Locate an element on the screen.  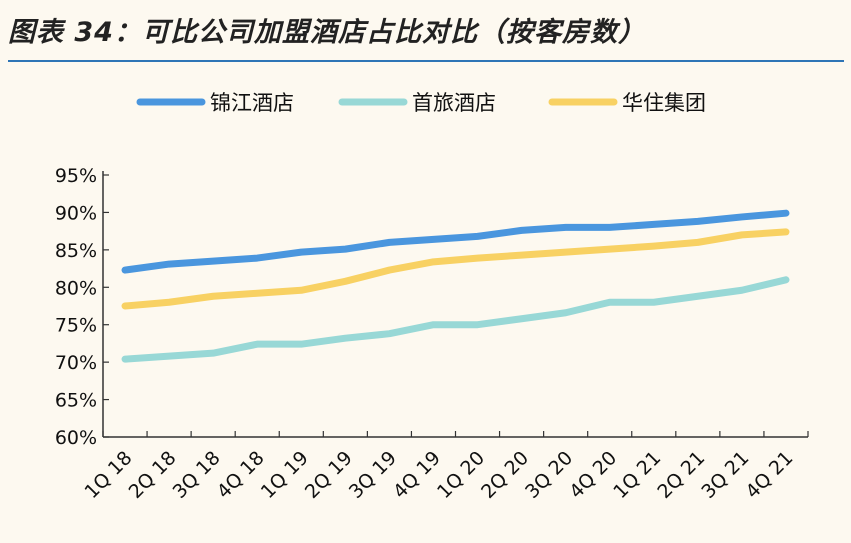
x-tick-label: 3Q 19 is located at coordinates (373, 475).